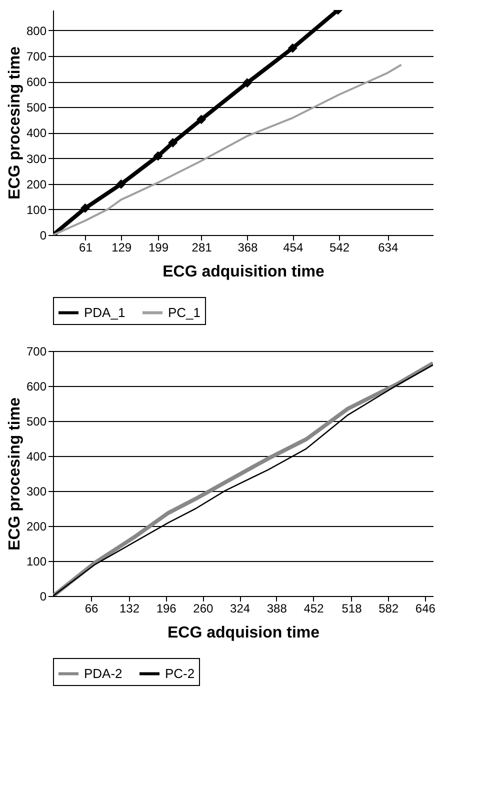 This screenshot has height=785, width=481. I want to click on x-axis-title: ECG adquision time, so click(243, 633).